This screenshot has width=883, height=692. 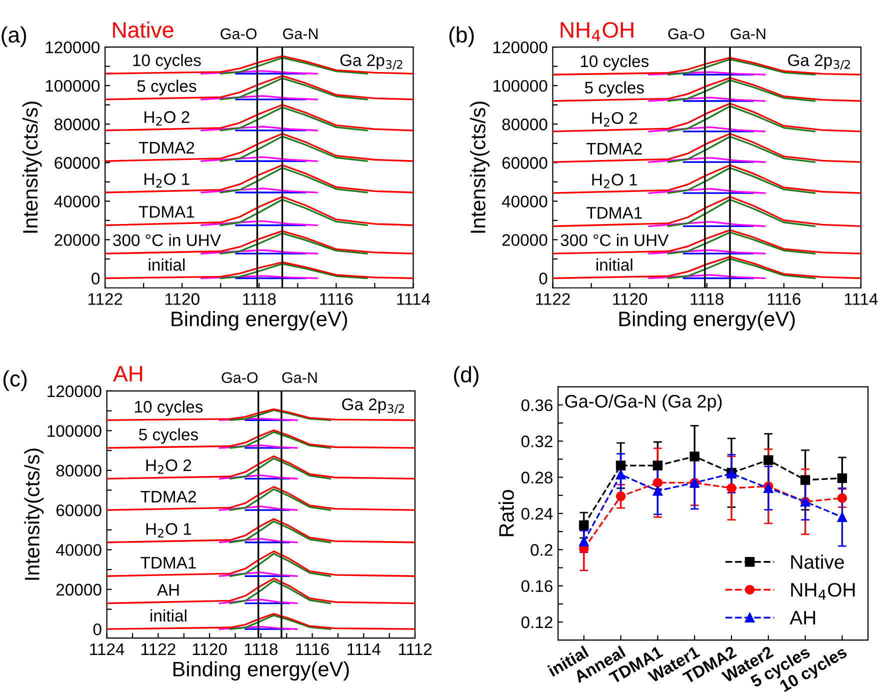 I want to click on chart-title: (c), so click(x=15, y=380).